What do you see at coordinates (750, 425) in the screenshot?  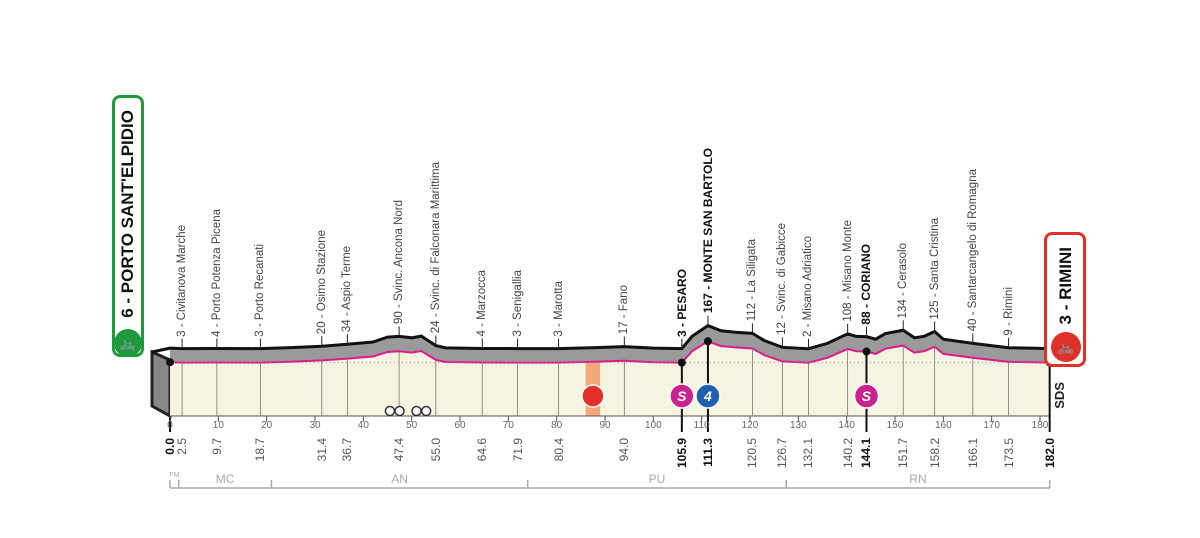 I see `x-tick-label: 120` at bounding box center [750, 425].